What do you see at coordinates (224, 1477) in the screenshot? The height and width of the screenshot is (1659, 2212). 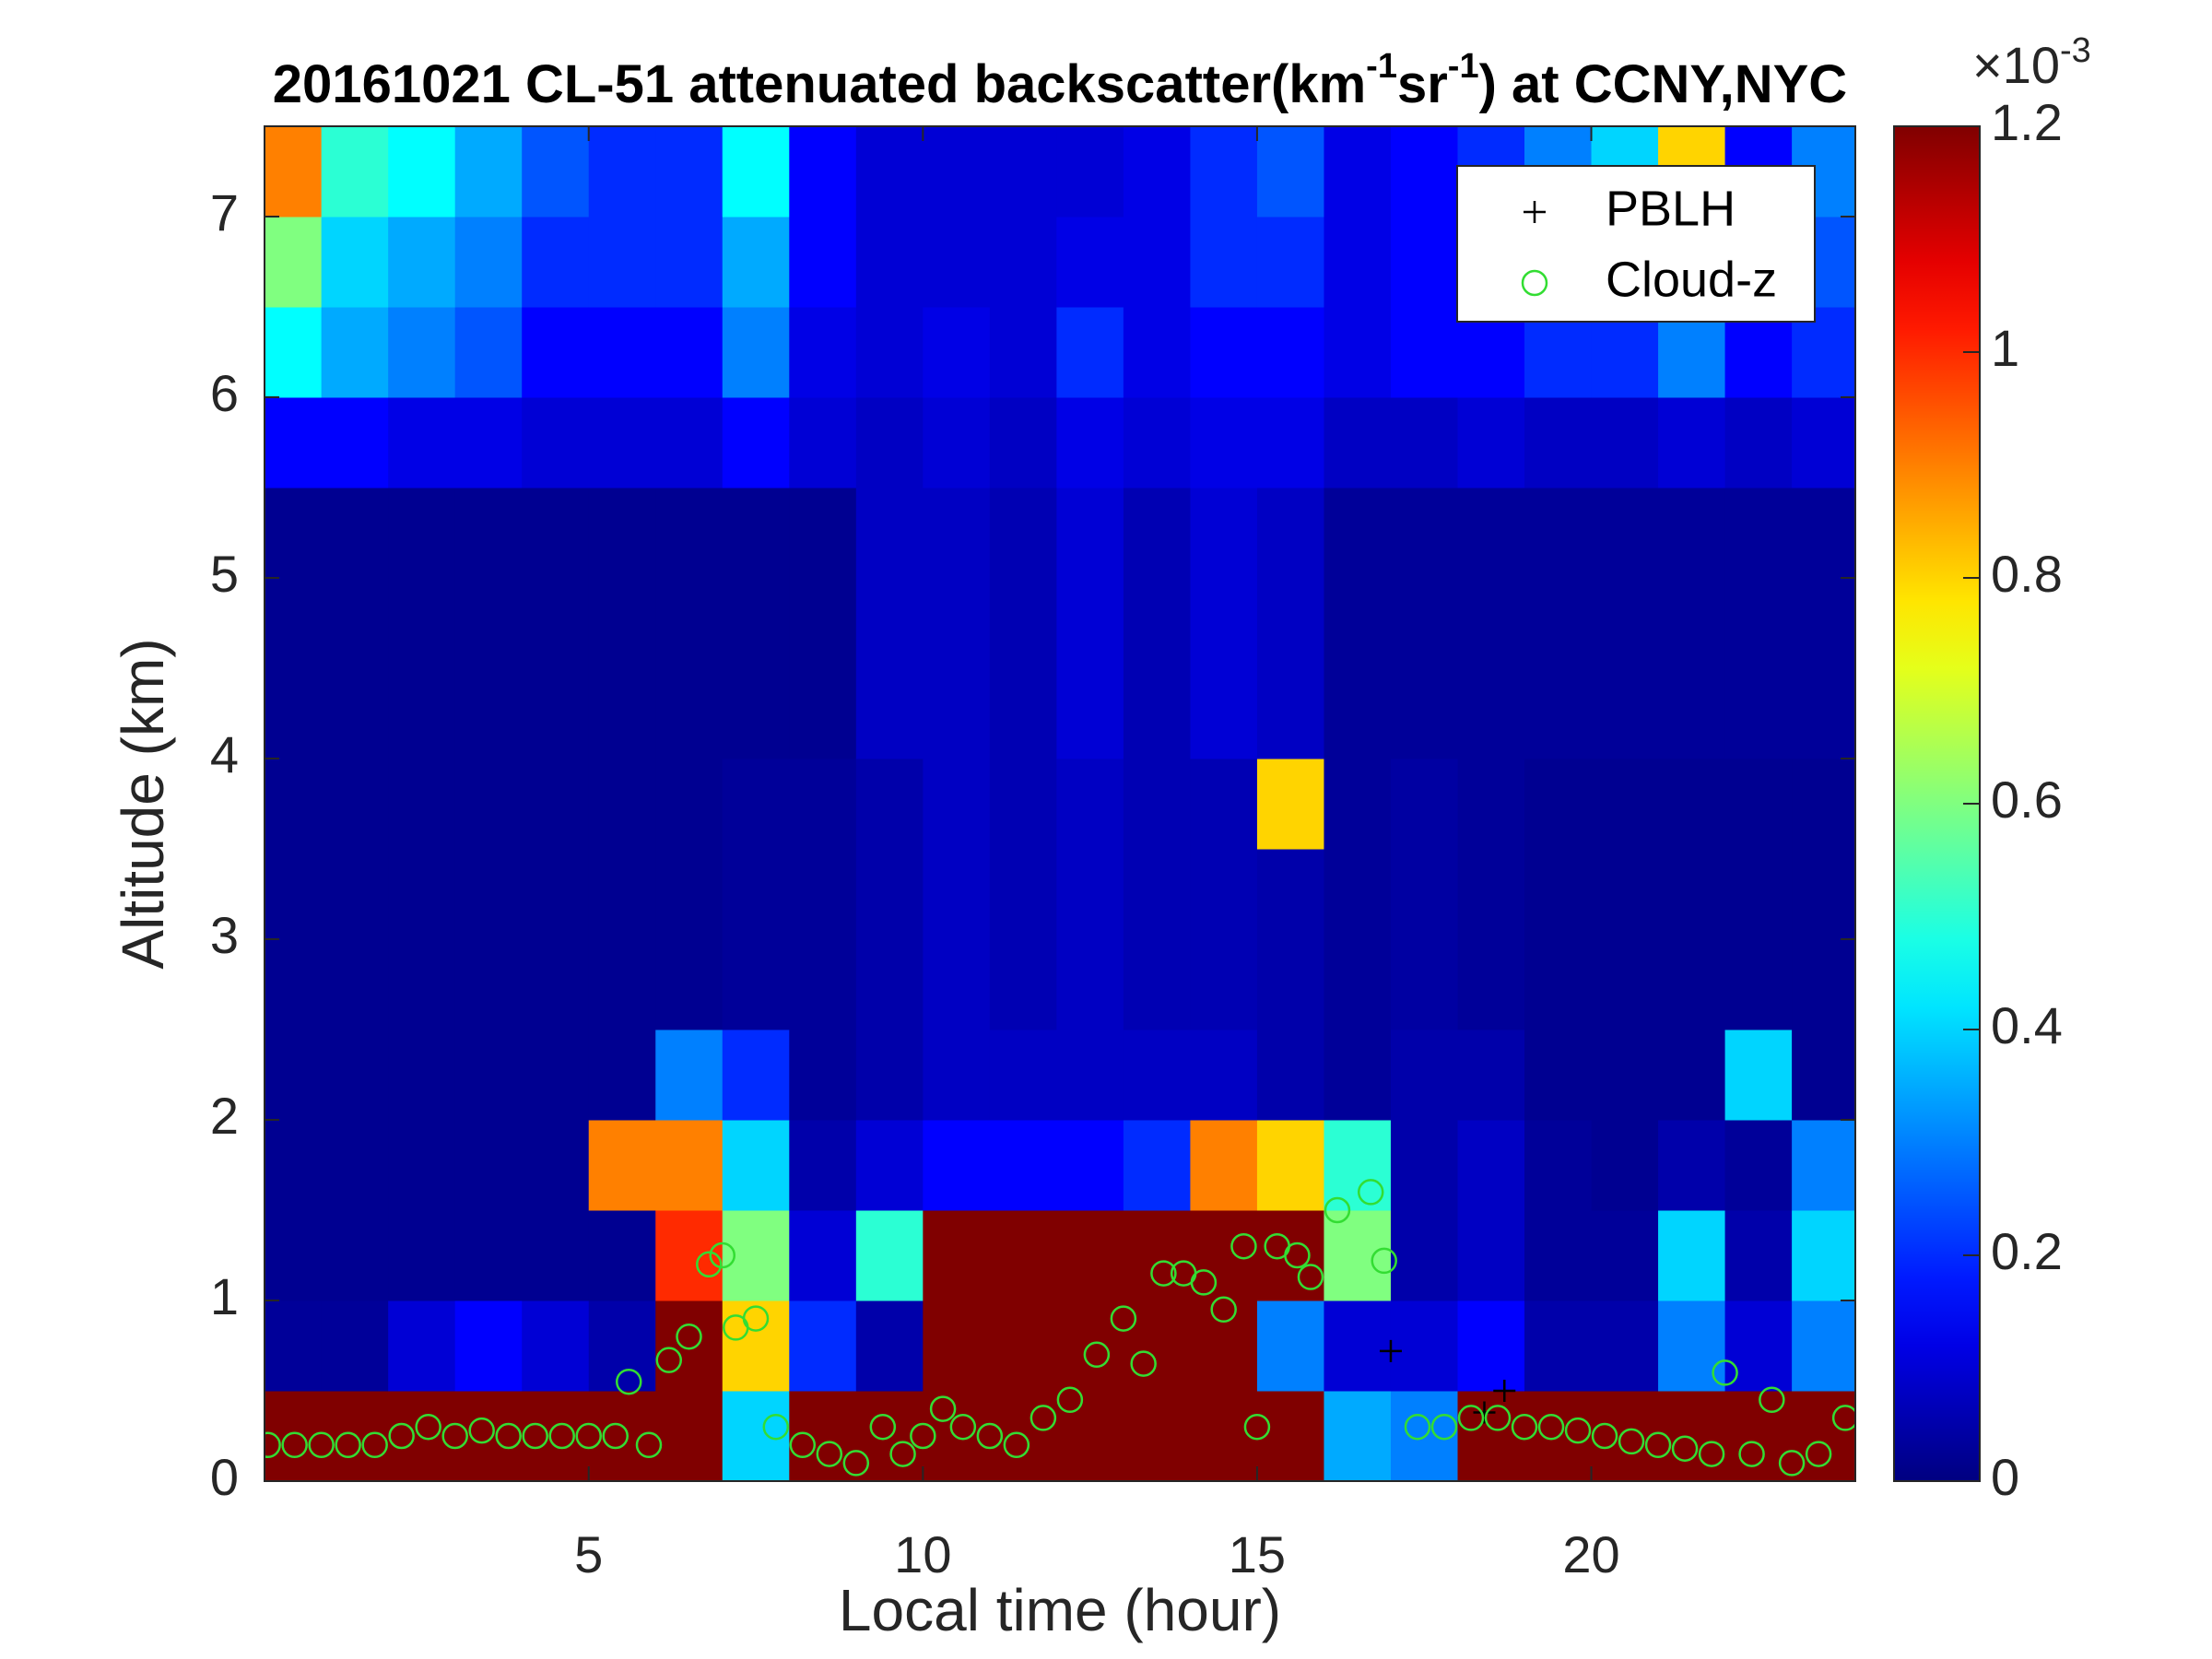 I see `y-tick-label: 0` at bounding box center [224, 1477].